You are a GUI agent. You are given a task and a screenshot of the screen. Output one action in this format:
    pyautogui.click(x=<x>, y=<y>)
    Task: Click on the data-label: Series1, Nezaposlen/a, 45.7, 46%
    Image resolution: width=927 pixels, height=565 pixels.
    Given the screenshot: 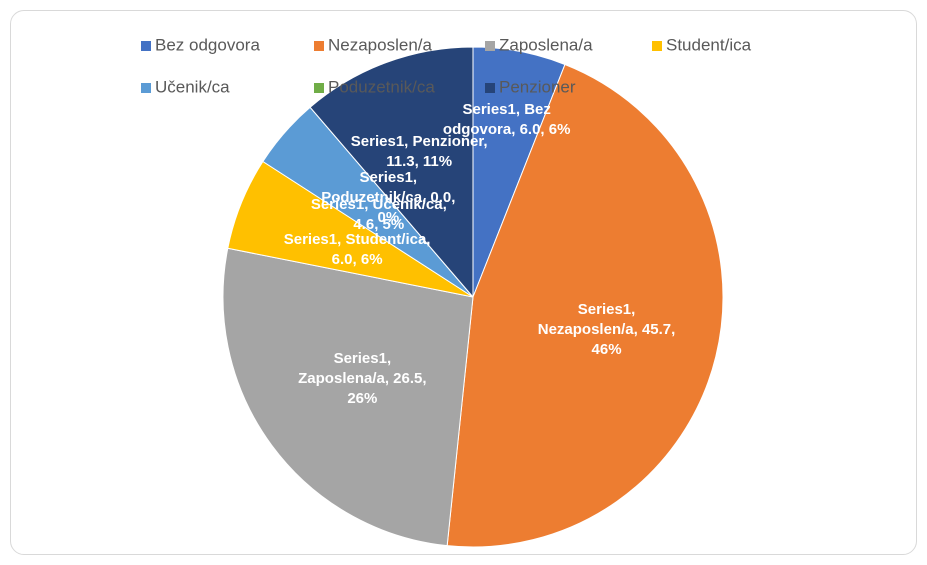 What is the action you would take?
    pyautogui.click(x=606, y=329)
    